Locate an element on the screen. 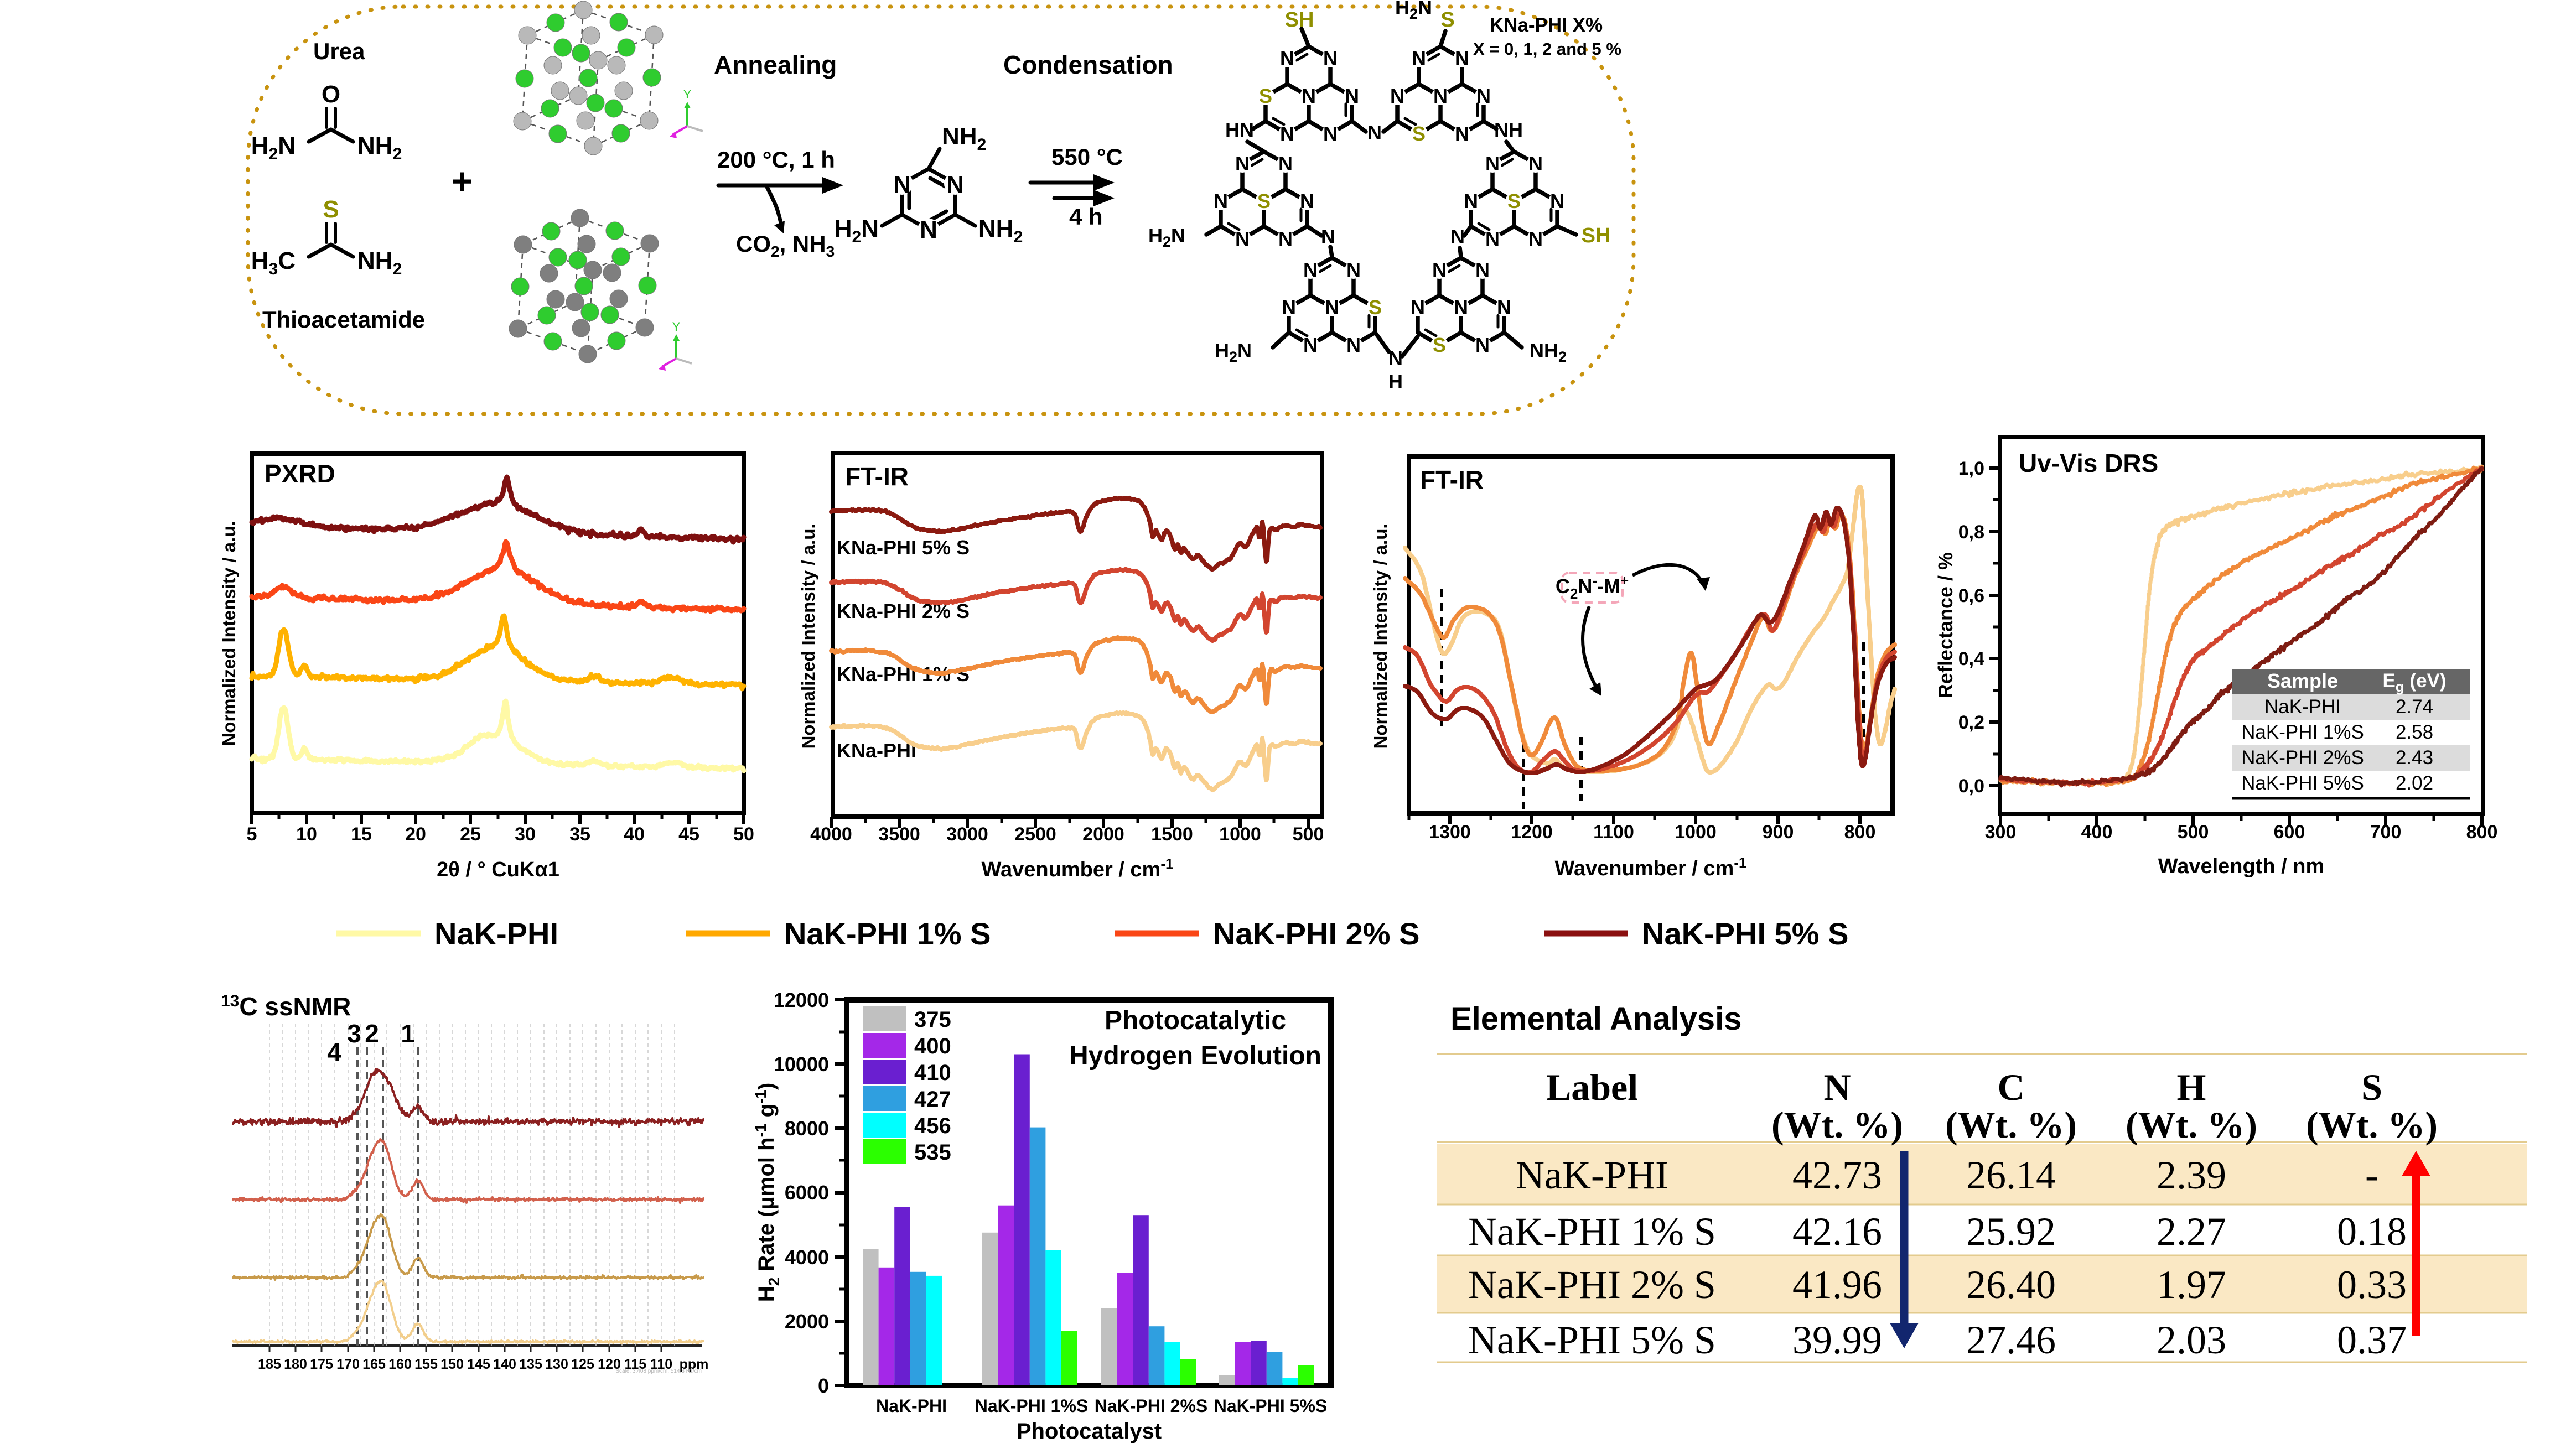  svg-text: 135 is located at coordinates (530, 1365).